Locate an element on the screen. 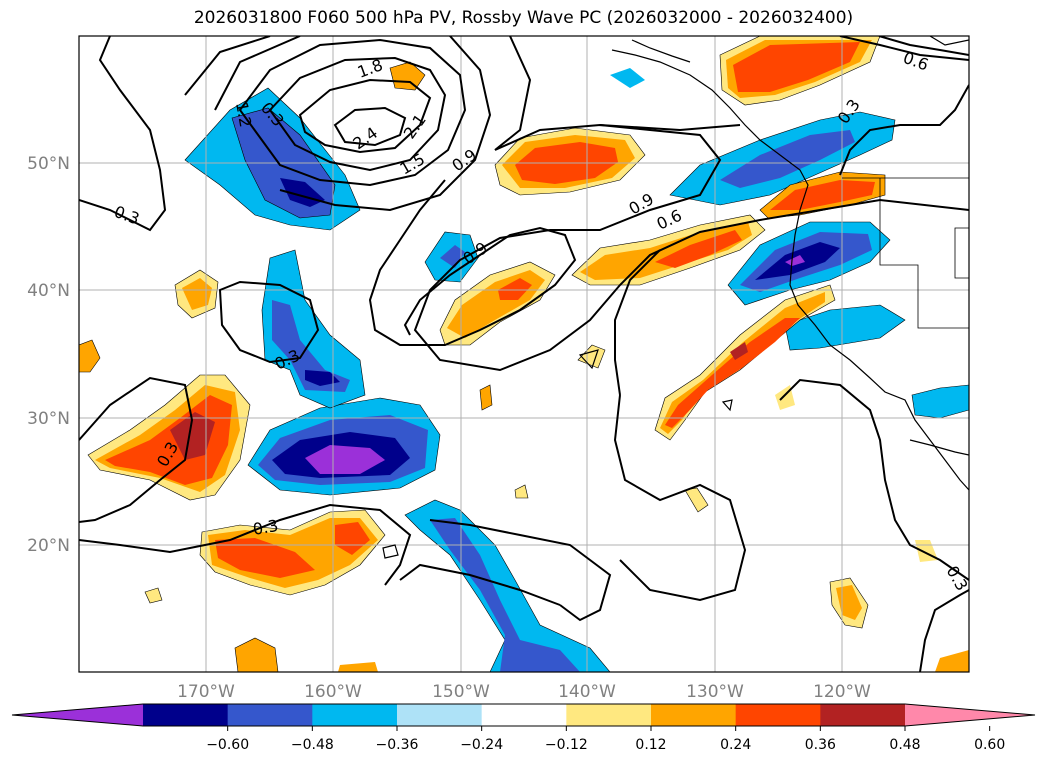 This screenshot has width=1047, height=765. colorbar-tick-label: 0.36 is located at coordinates (820, 745).